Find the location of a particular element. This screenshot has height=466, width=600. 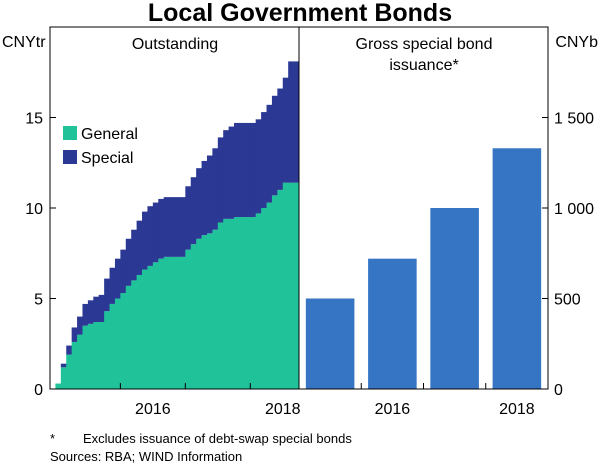

legend-swatch-special is located at coordinates (70, 157).